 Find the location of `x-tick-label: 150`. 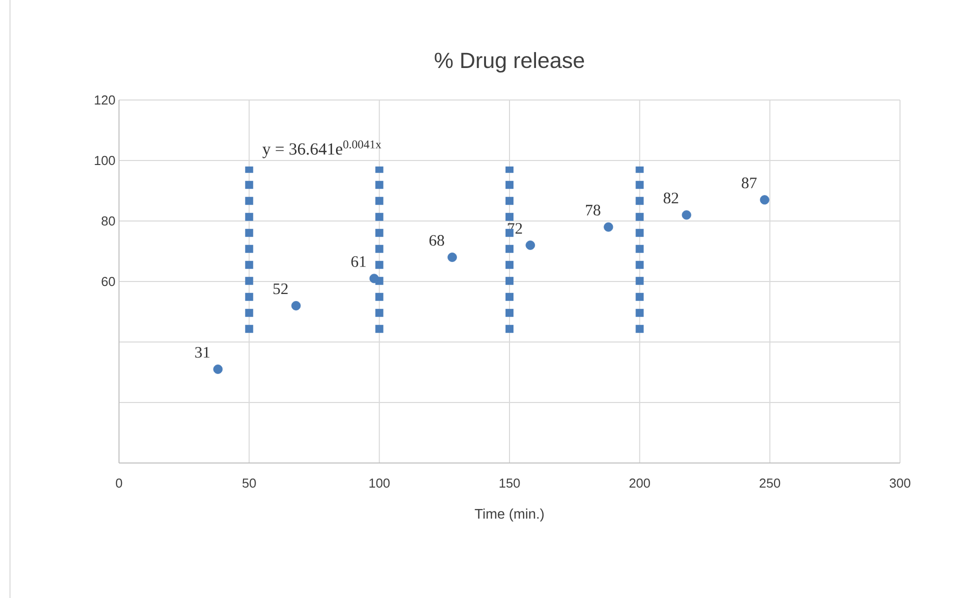

x-tick-label: 150 is located at coordinates (510, 483).